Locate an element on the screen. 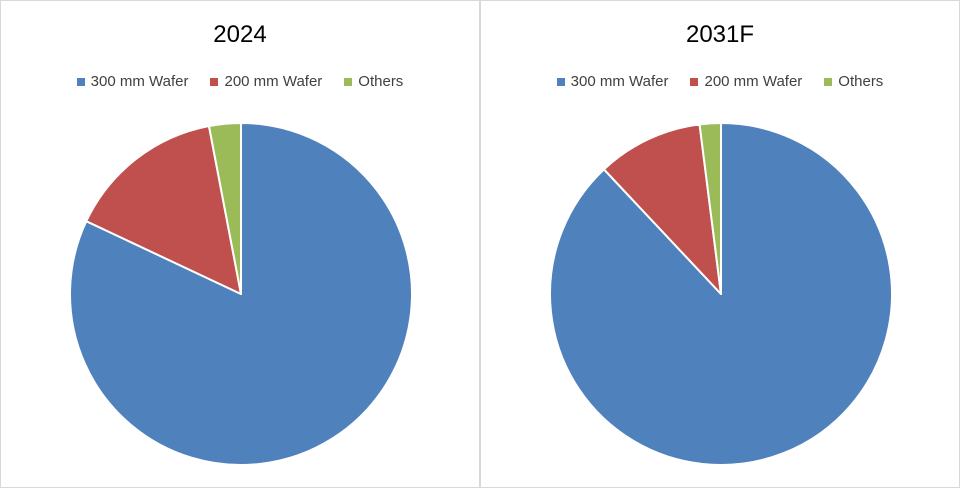 The image size is (960, 490). chart-title: 2031F is located at coordinates (720, 34).